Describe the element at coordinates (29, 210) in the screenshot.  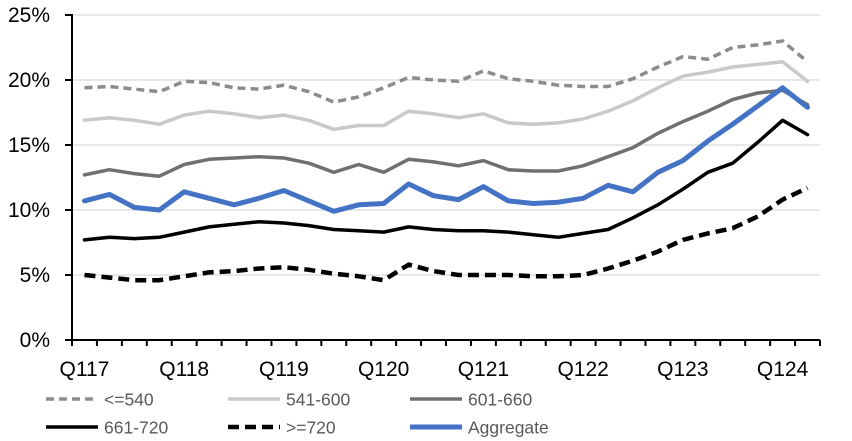
I see `y-axis-tick-label: 10%` at that location.